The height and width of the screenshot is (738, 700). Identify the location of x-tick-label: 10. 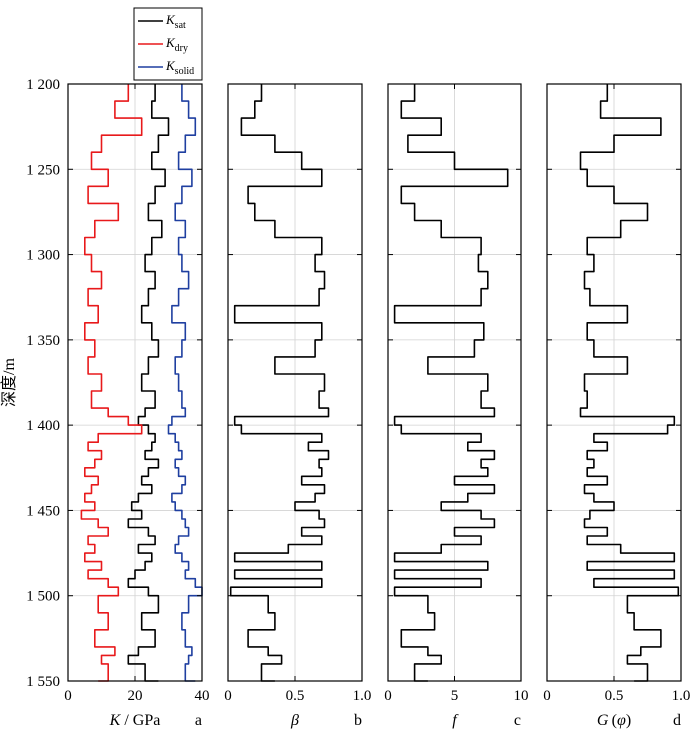
(521, 696).